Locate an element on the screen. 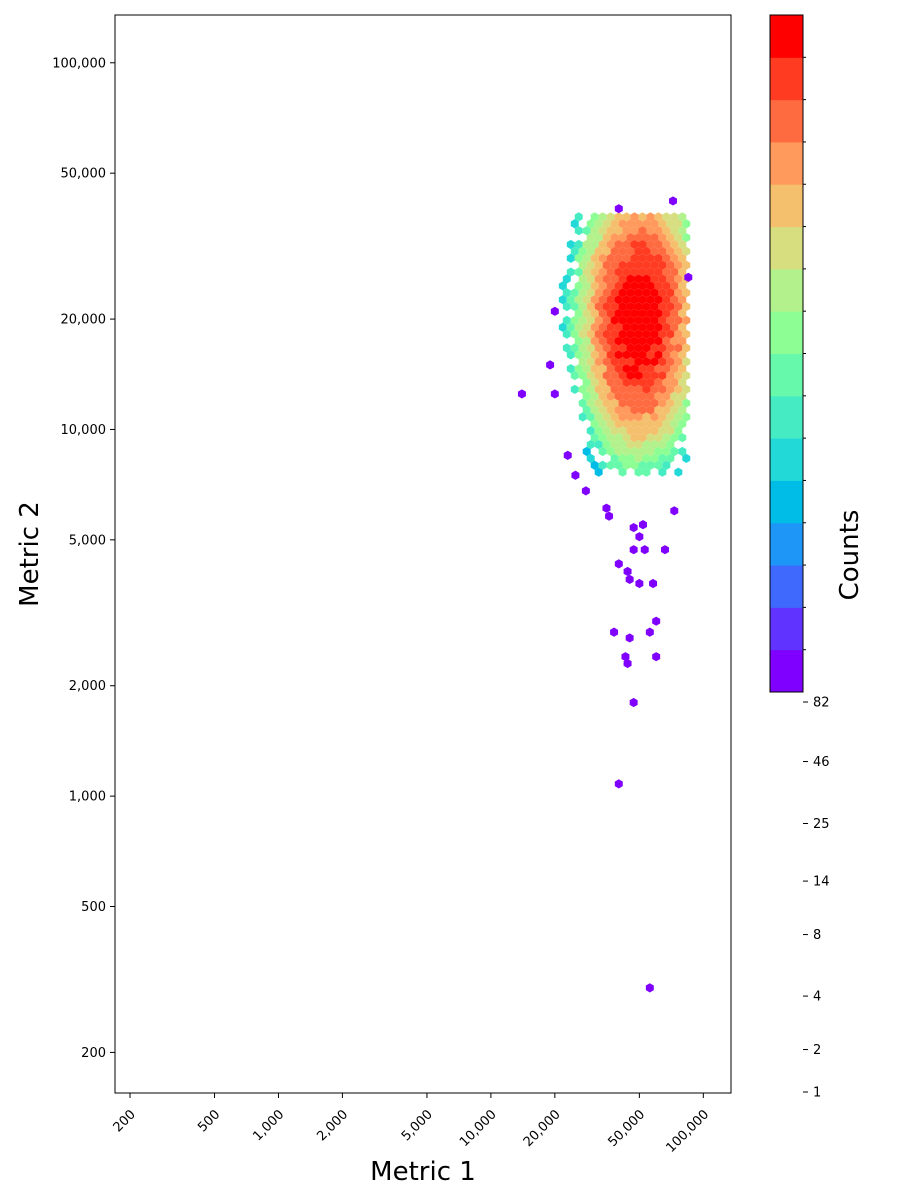  colorbar-tick-label: 25 is located at coordinates (821, 824).